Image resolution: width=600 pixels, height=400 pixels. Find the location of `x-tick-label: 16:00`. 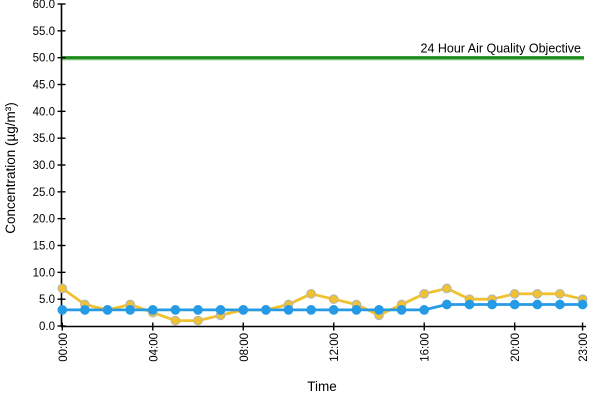

x-tick-label: 16:00 is located at coordinates (426, 347).